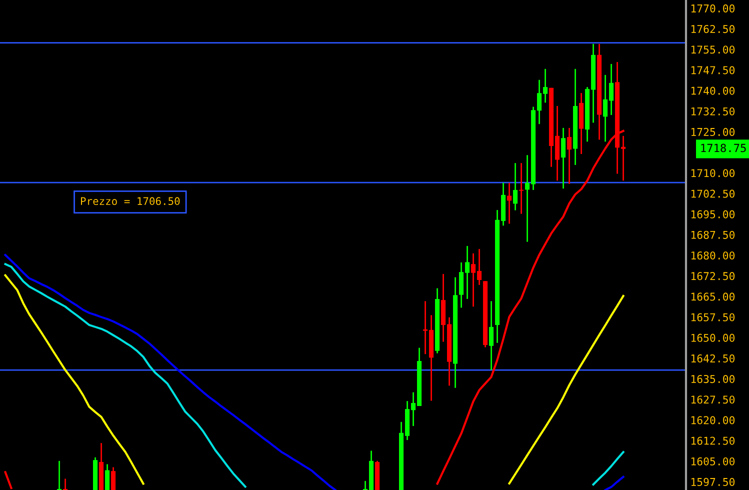 The width and height of the screenshot is (749, 490). I want to click on y-tick-label: 1702.50, so click(713, 194).